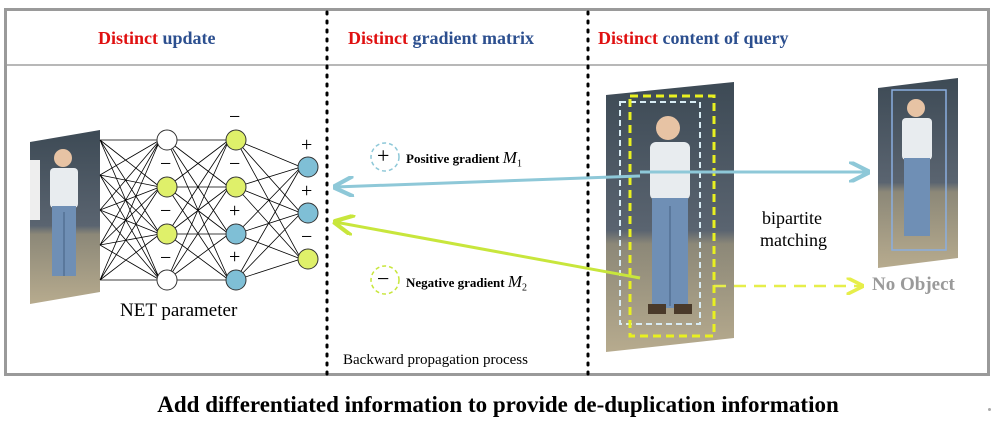 The width and height of the screenshot is (996, 422). I want to click on header-divider, so click(497, 65).